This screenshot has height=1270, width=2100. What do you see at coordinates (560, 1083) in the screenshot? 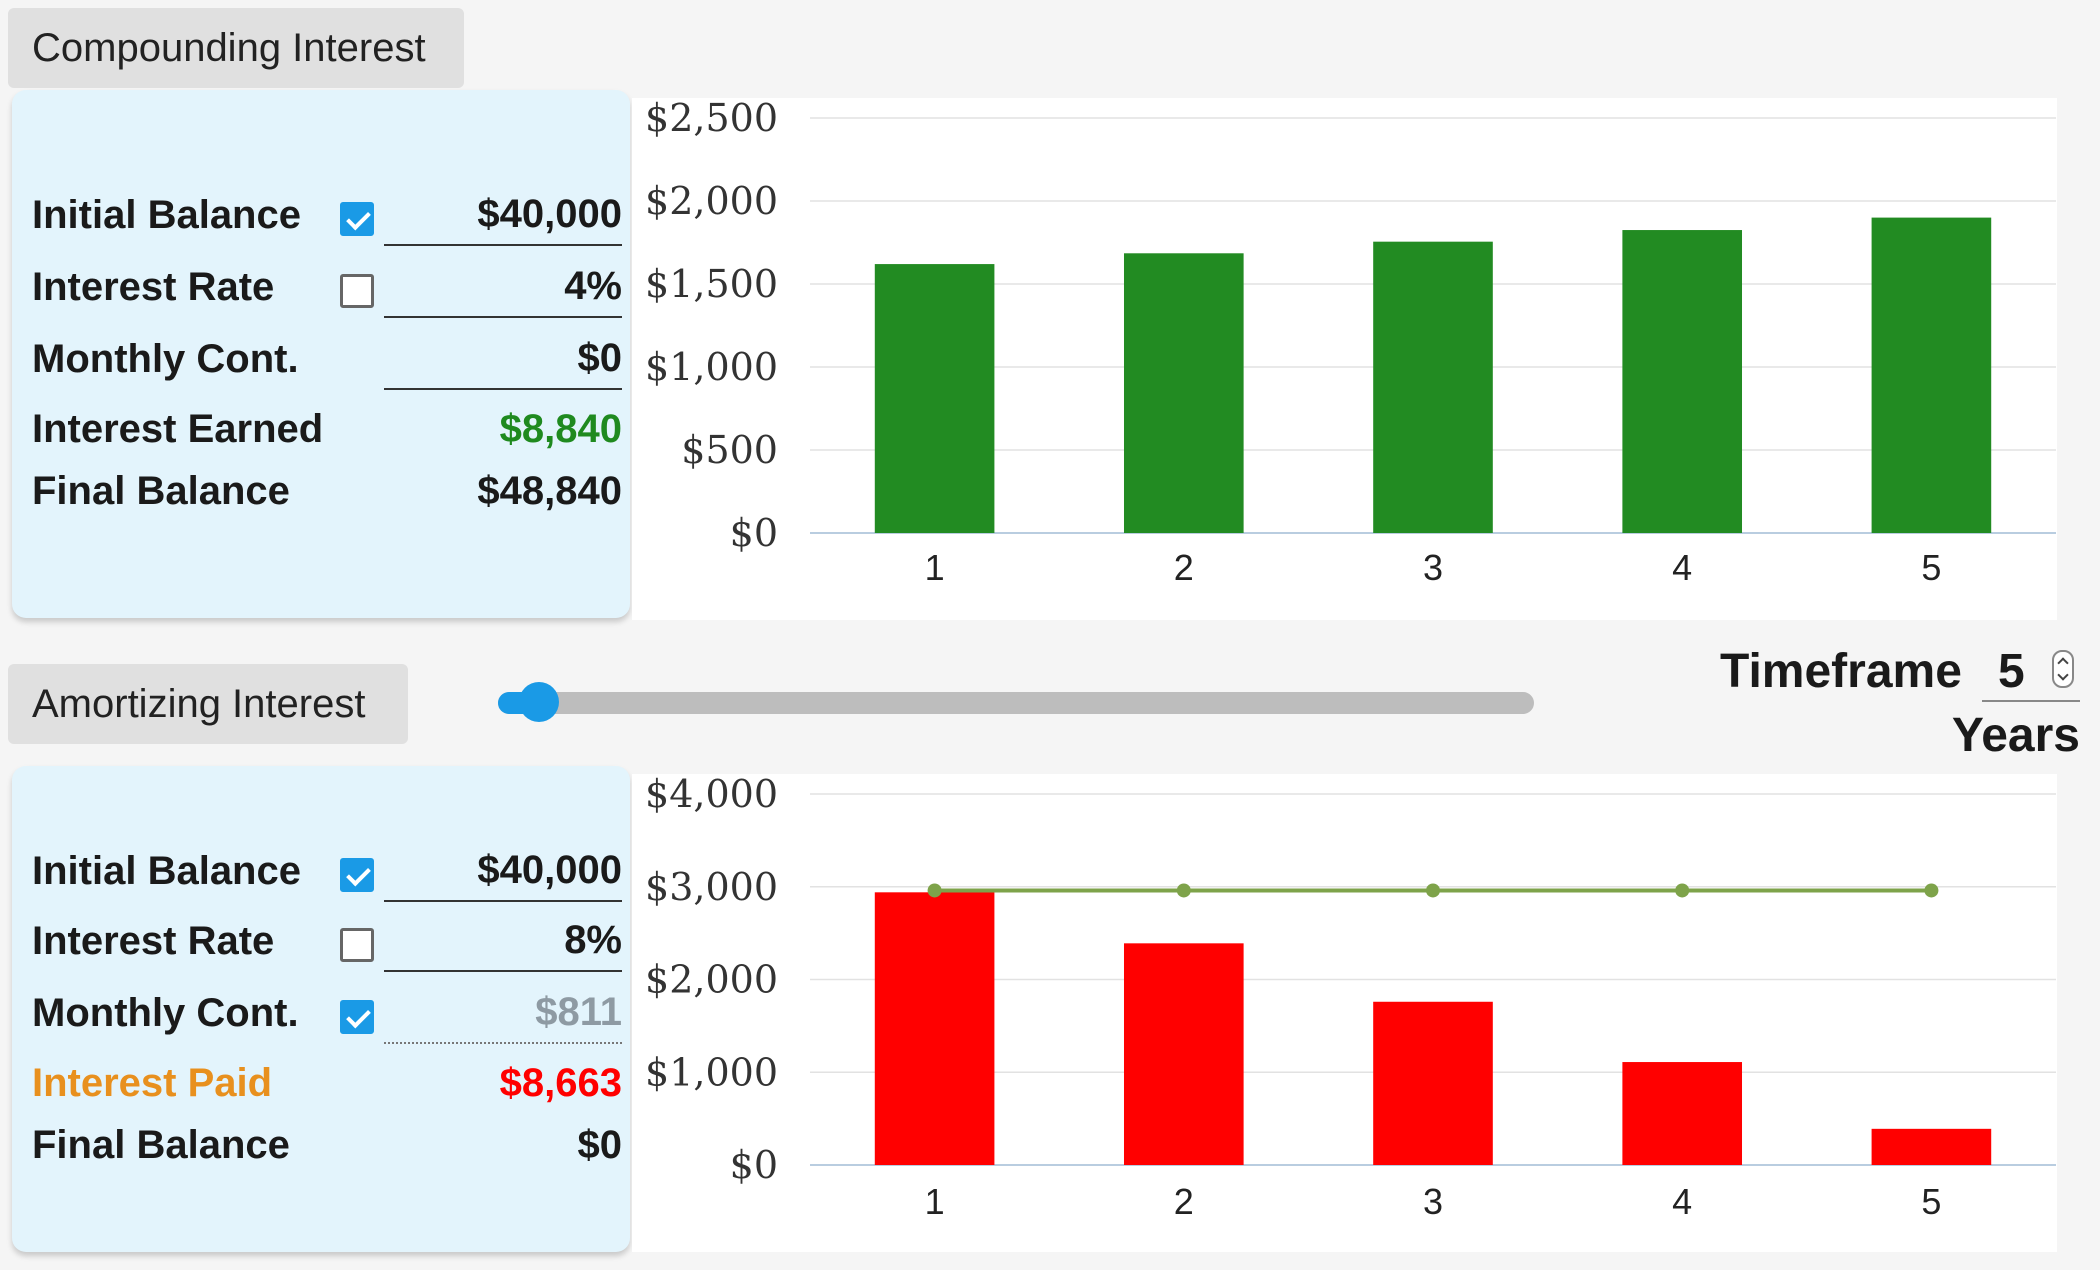
I see `amortizing-interest-paid-value: $8,663` at bounding box center [560, 1083].